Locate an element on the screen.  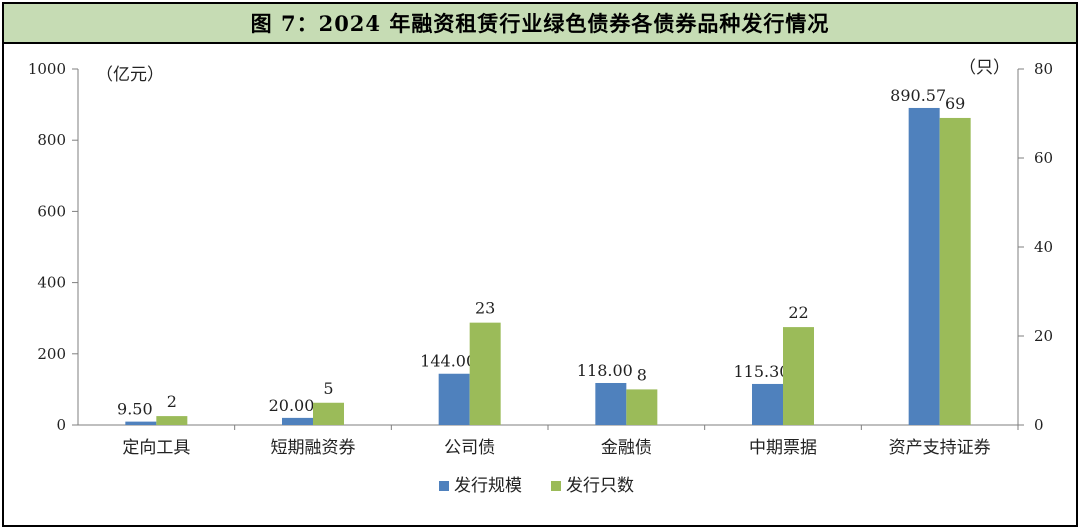
x-tick-label: 资产支持证券 is located at coordinates (940, 448).